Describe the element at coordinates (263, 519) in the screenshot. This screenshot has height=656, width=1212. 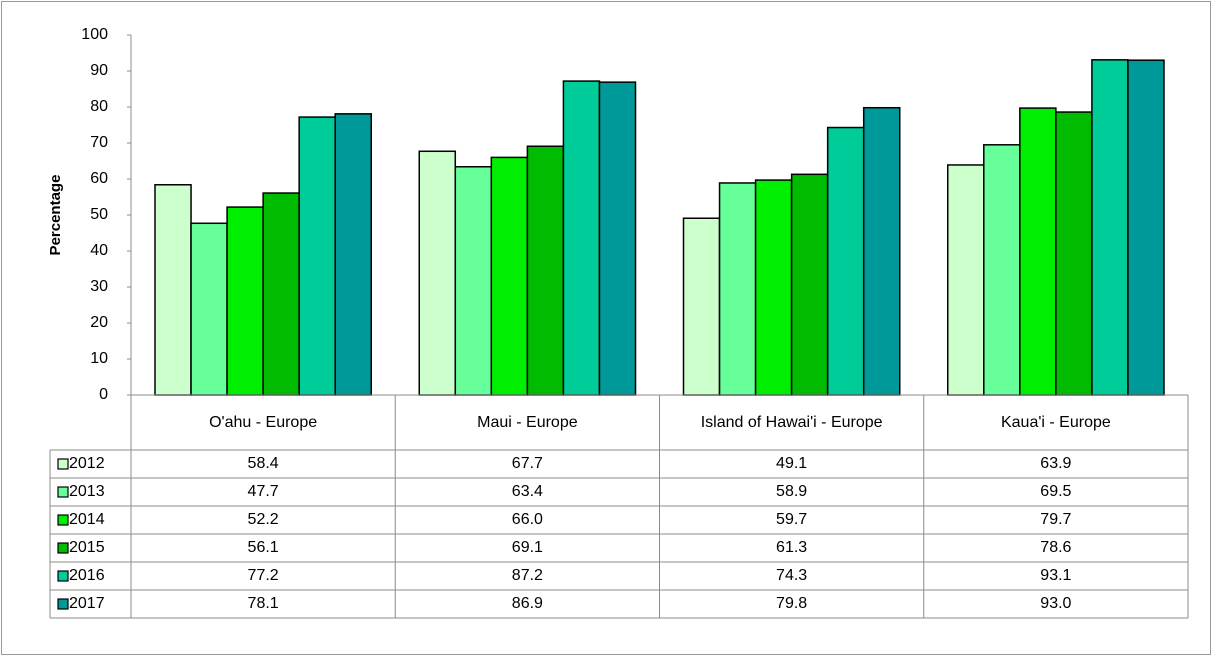
I see `table-value: 52.2` at that location.